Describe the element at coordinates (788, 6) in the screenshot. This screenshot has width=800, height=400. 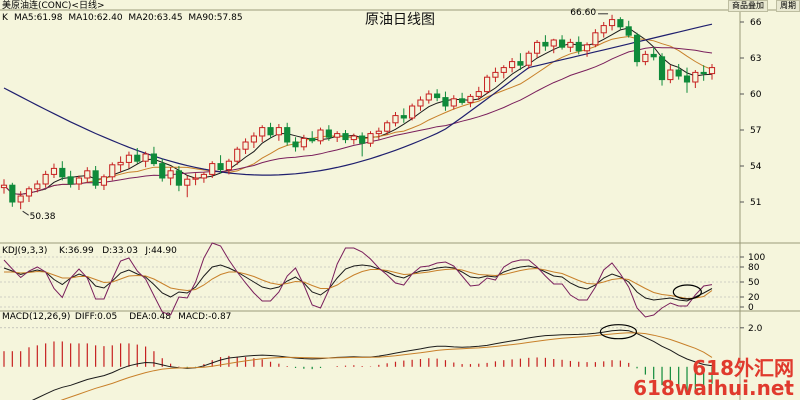
I see `period-button: 周期` at that location.